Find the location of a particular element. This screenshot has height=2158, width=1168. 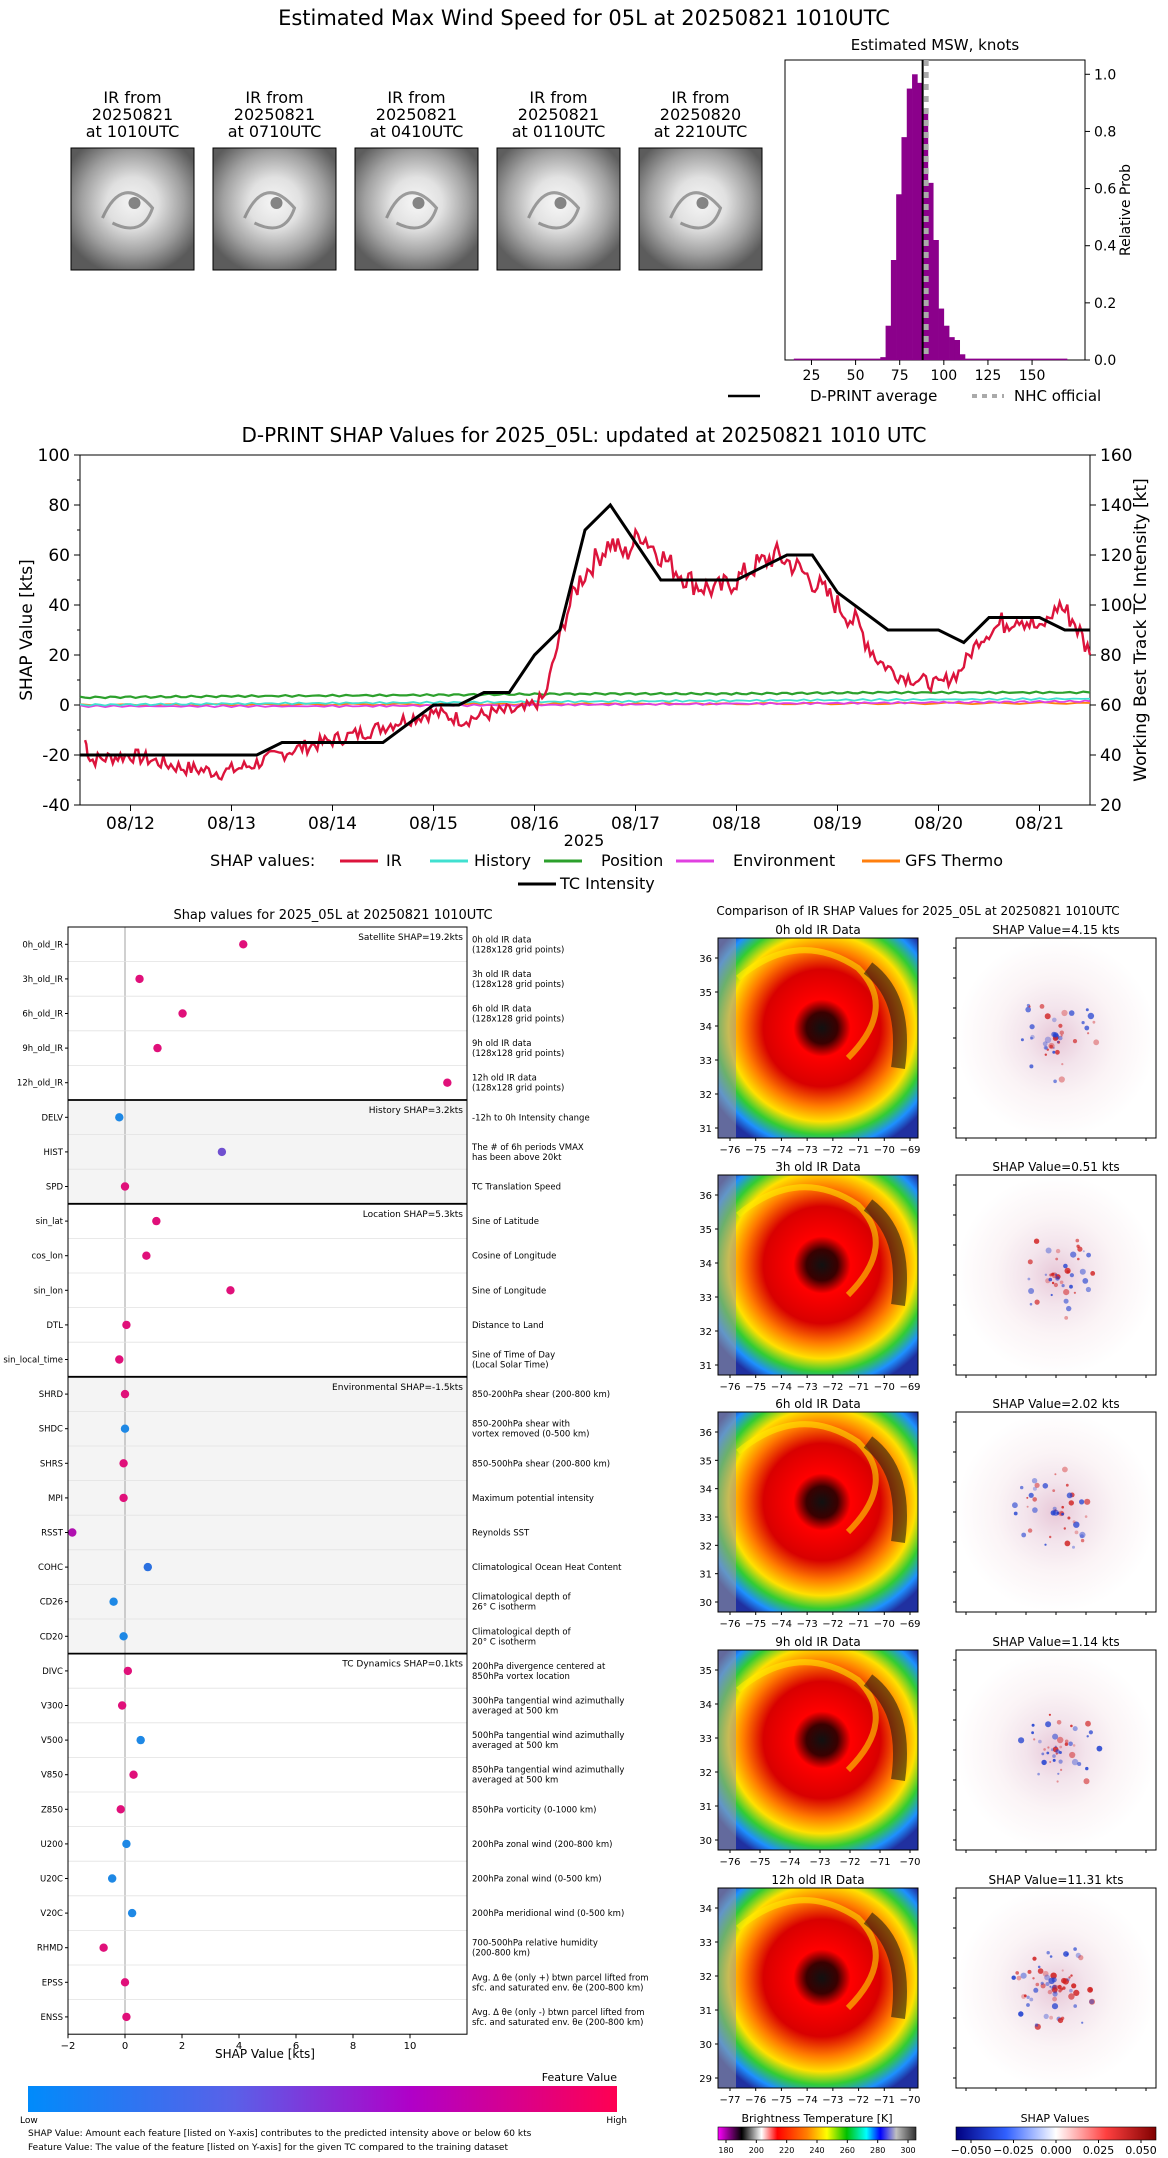

thumbnail-frame is located at coordinates (700, 209).